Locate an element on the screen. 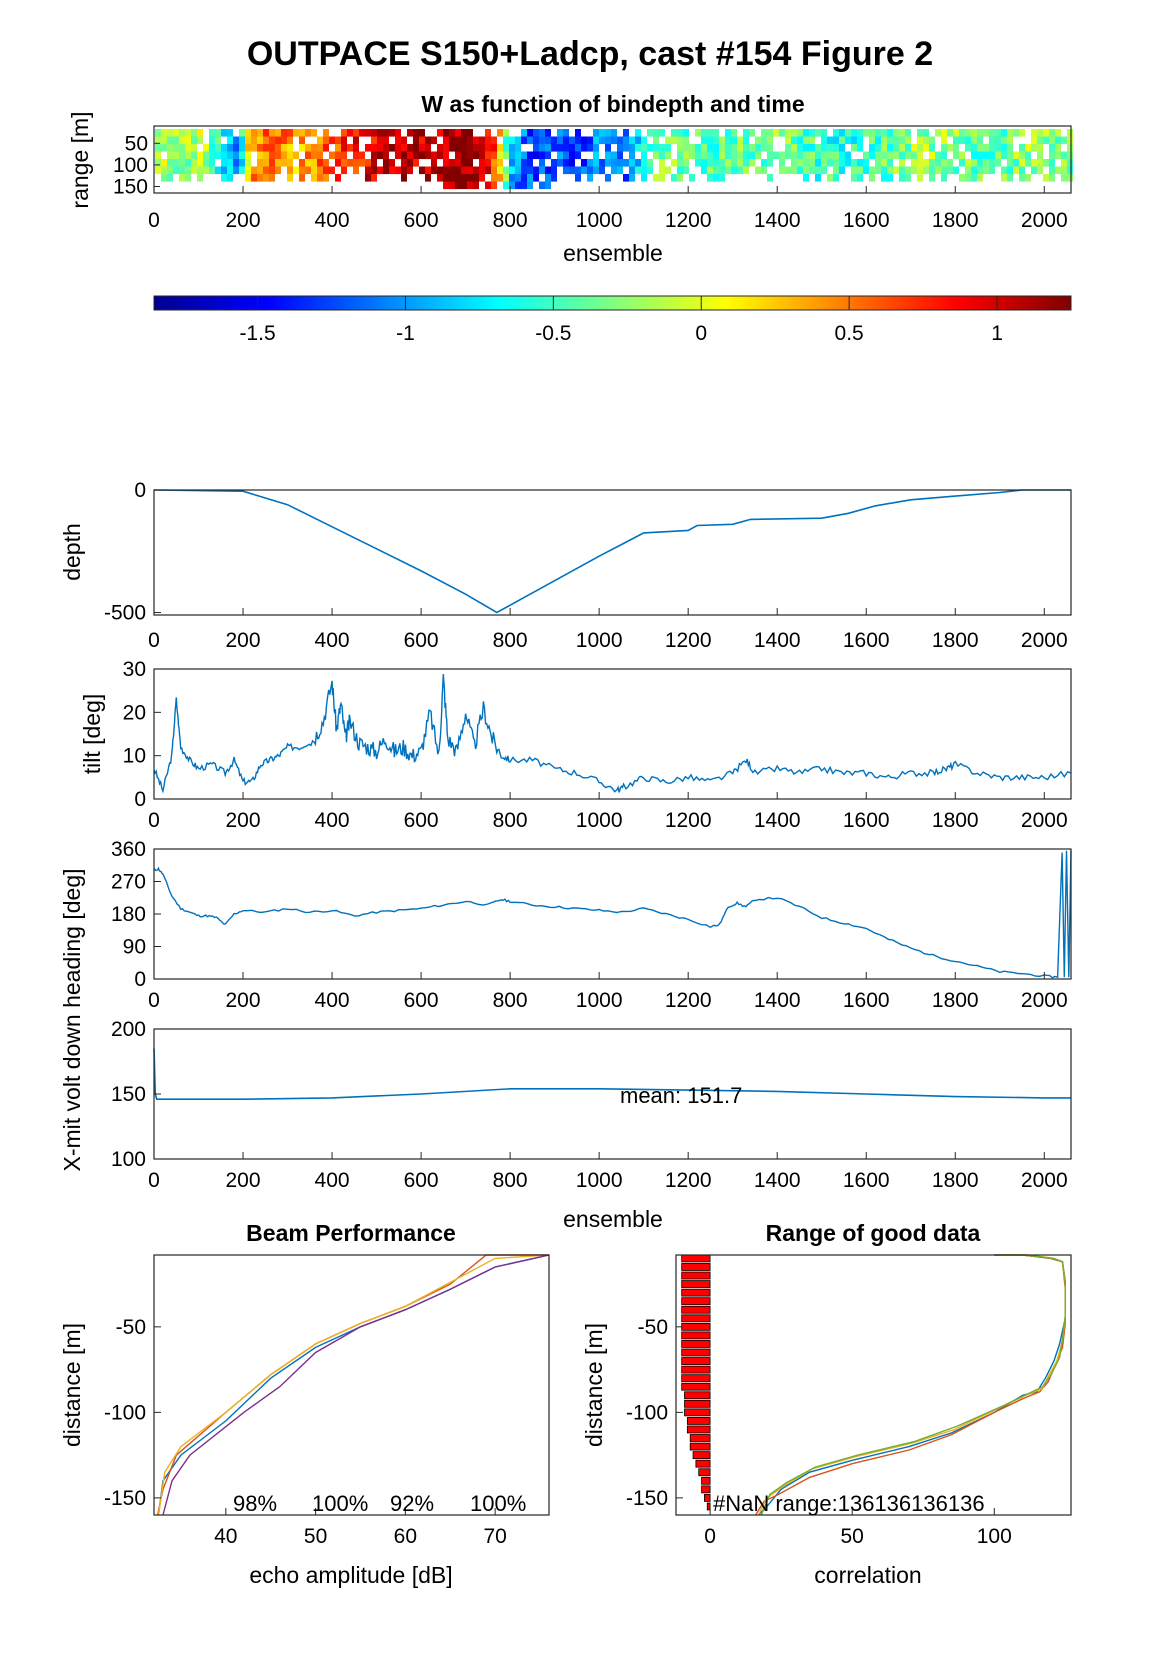 The image size is (1165, 1679). depth-x-tick-label: 0 is located at coordinates (154, 640).